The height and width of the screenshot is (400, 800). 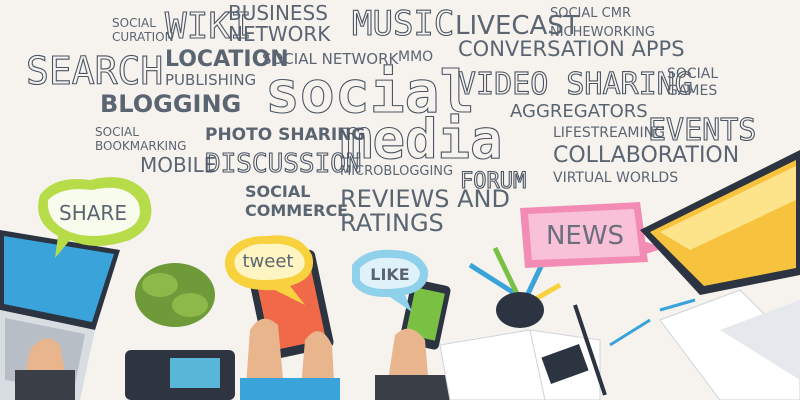 What do you see at coordinates (140, 146) in the screenshot?
I see `word-line: BOOKMARKING` at bounding box center [140, 146].